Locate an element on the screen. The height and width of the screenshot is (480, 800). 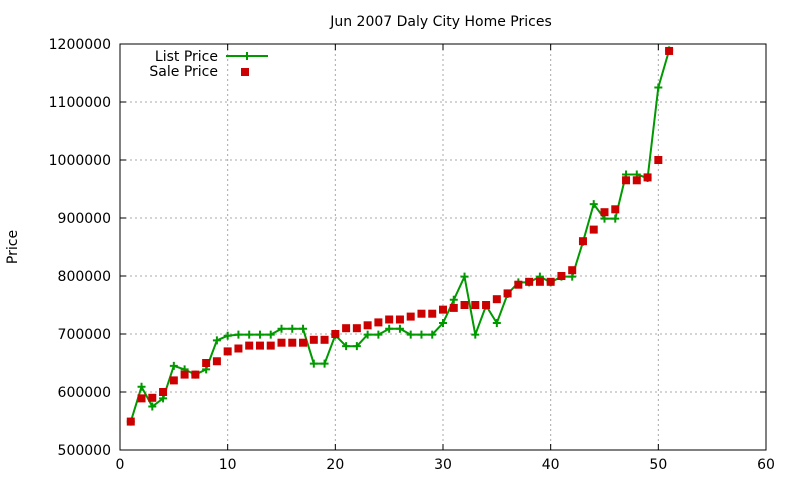
y-tick-label: 1000000 is located at coordinates (80, 161).